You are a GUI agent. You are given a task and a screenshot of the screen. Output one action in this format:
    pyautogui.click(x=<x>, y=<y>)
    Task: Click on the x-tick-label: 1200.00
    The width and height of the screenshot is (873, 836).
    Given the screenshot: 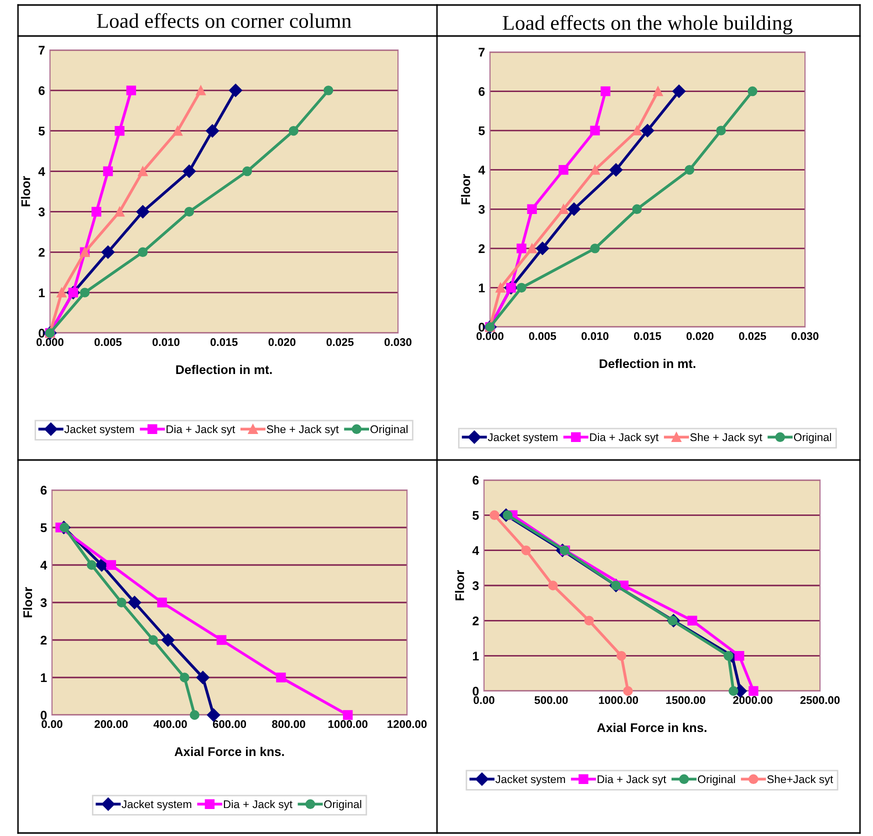 What is the action you would take?
    pyautogui.click(x=407, y=724)
    